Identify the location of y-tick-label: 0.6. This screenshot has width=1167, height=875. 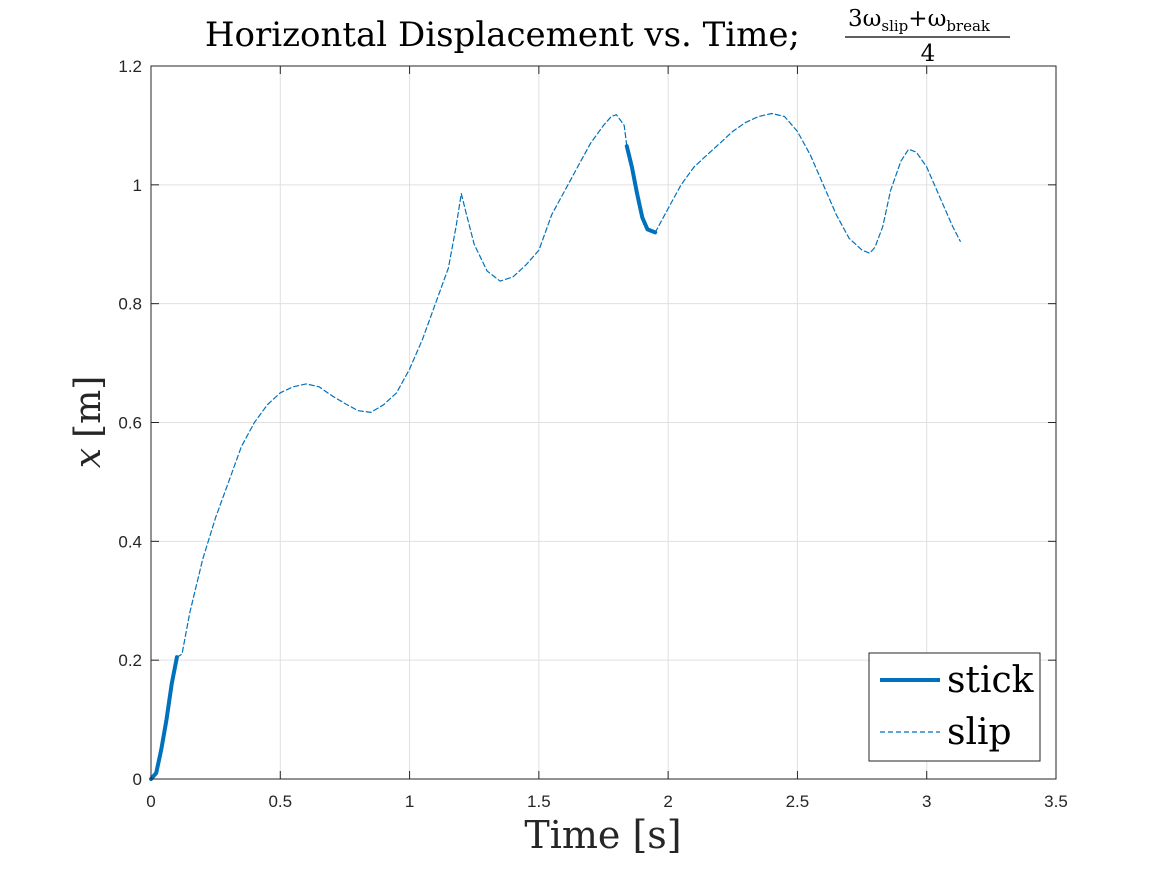
(130, 423).